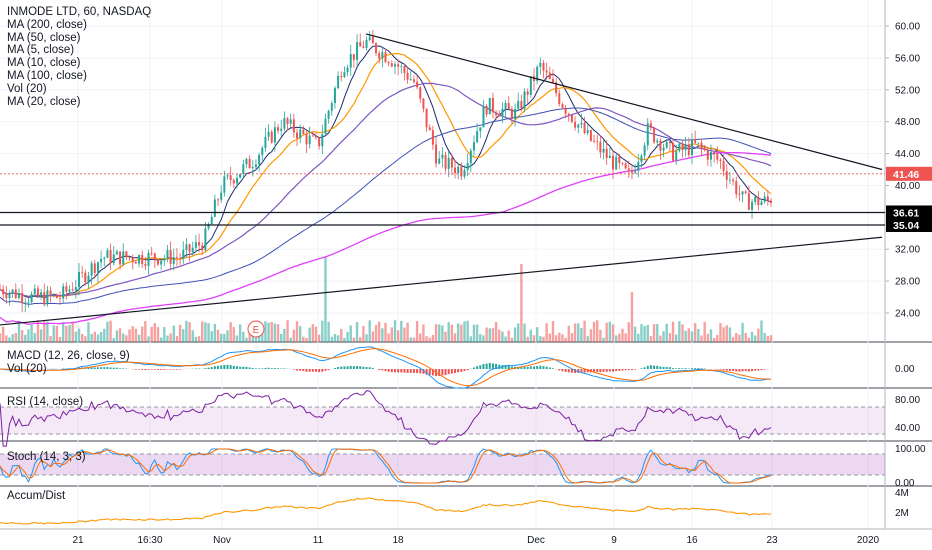 This screenshot has height=550, width=932. Describe the element at coordinates (386, 418) in the screenshot. I see `rsi-line` at that location.